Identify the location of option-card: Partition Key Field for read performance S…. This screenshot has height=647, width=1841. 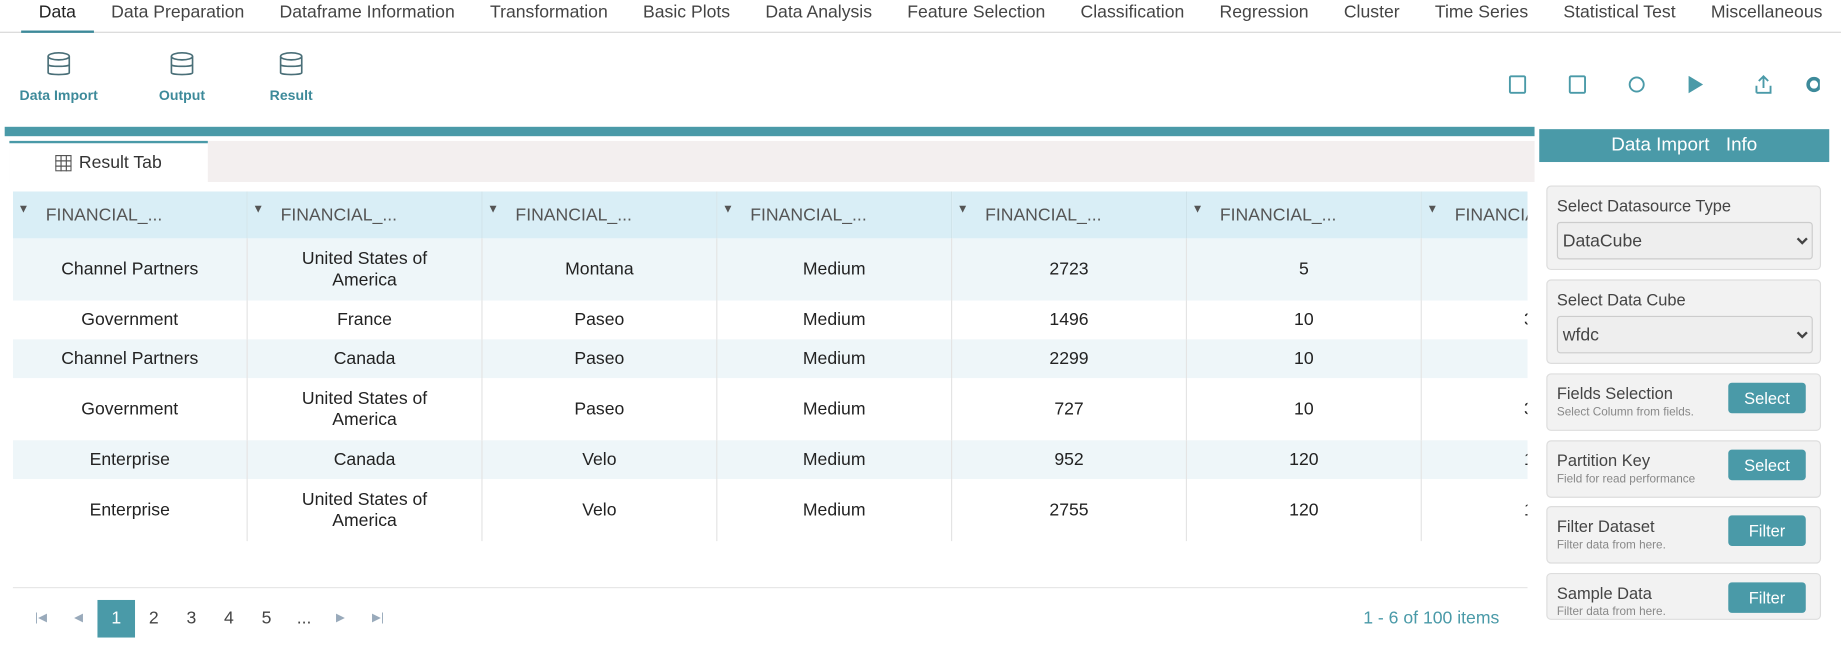
(1684, 468).